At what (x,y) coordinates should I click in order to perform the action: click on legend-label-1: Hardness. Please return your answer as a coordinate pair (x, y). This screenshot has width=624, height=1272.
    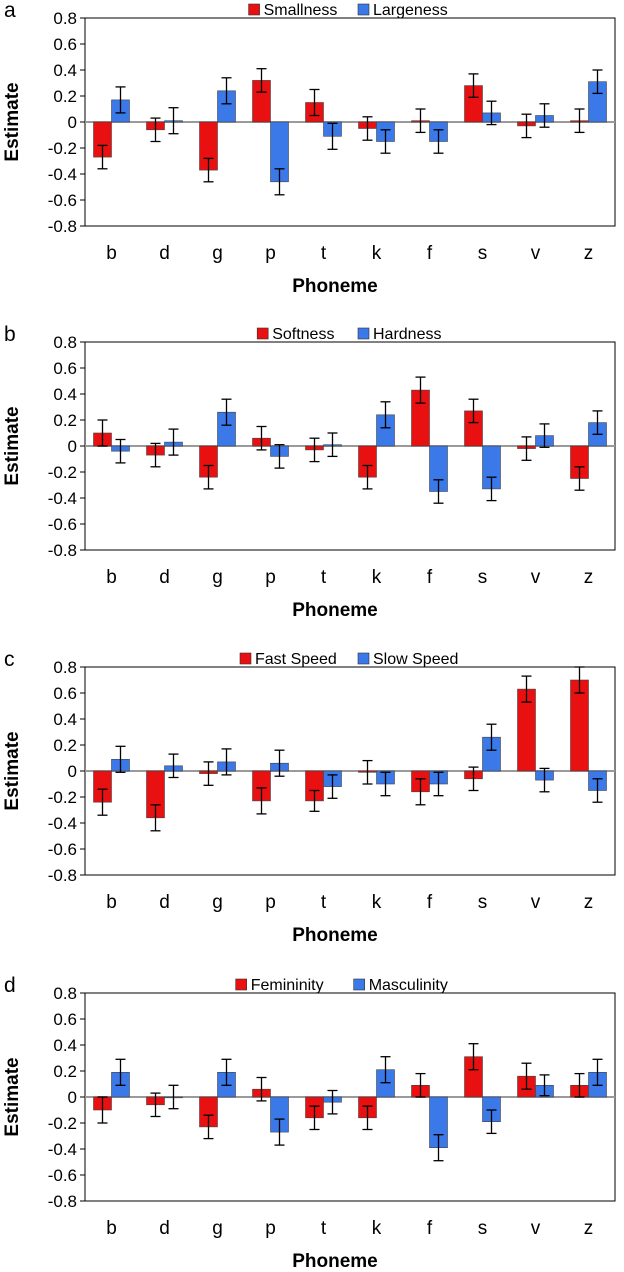
    Looking at the image, I should click on (407, 334).